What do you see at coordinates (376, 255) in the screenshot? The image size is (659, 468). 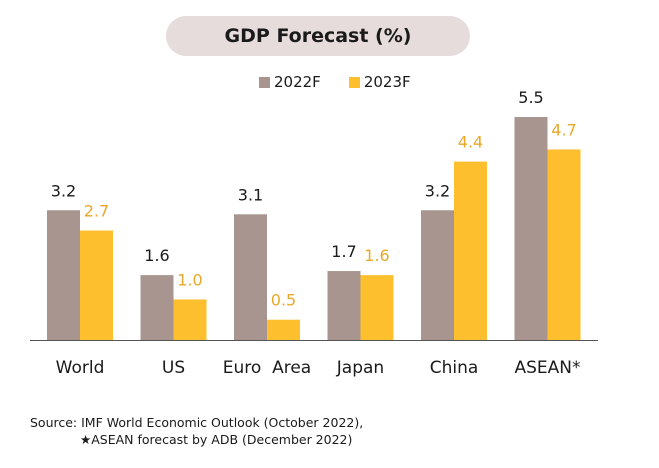 I see `data-label-2023F-japan: 1.6` at bounding box center [376, 255].